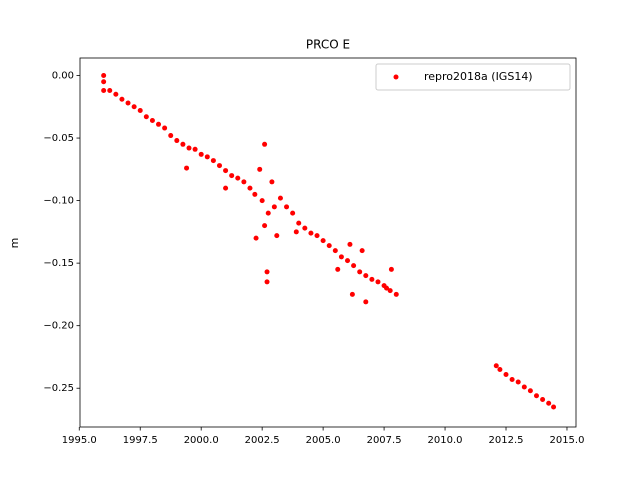  I want to click on legend-marker, so click(396, 77).